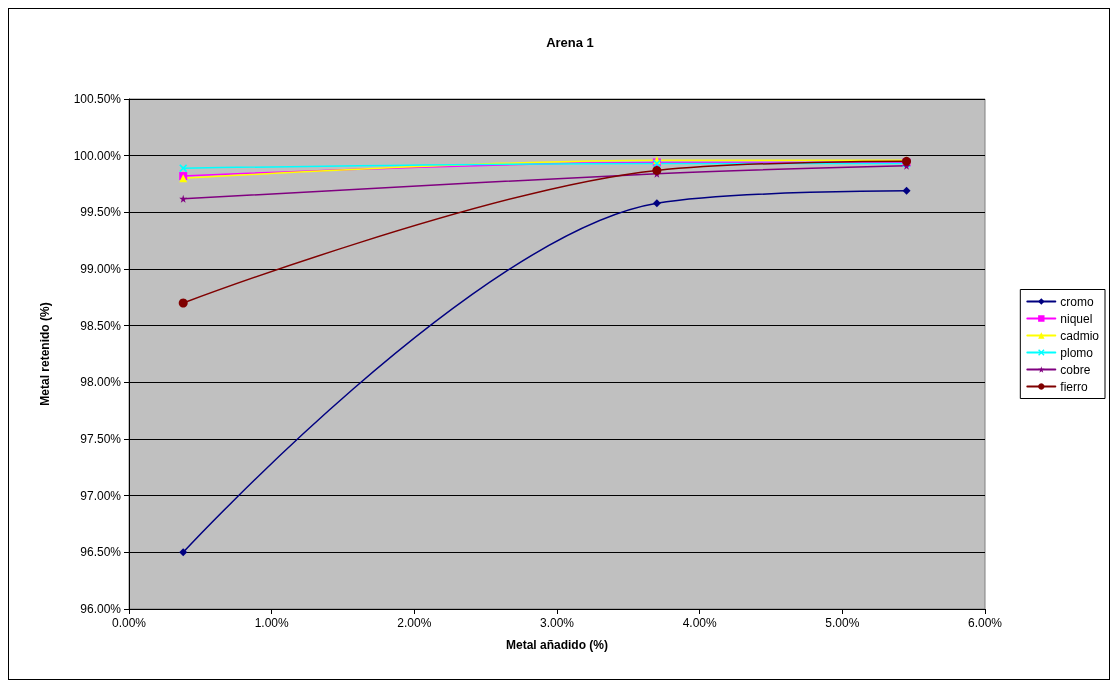 The height and width of the screenshot is (687, 1117). I want to click on y-tick-label: 99.00%, so click(101, 269).